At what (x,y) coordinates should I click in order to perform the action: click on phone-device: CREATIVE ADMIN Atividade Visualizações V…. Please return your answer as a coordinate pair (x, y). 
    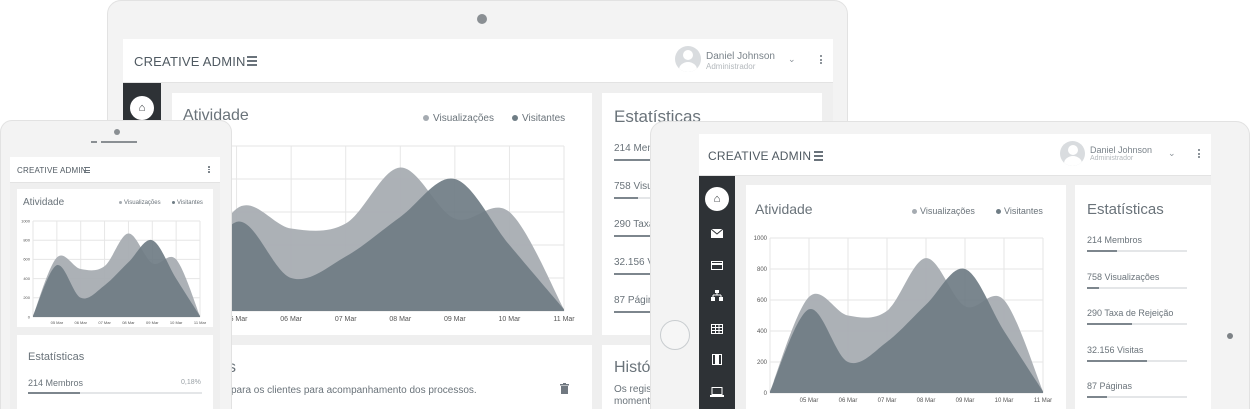
    Looking at the image, I should click on (116, 264).